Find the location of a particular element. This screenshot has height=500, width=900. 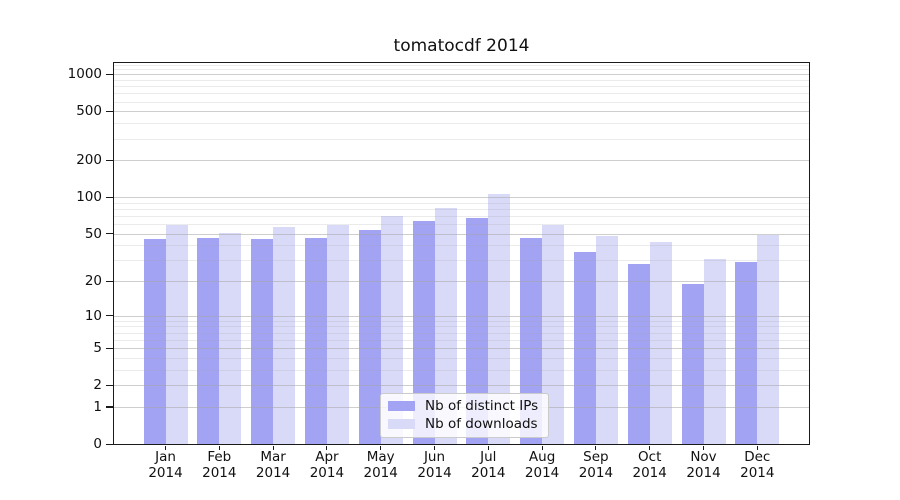

bar-apr-distinct-ips is located at coordinates (315, 340).